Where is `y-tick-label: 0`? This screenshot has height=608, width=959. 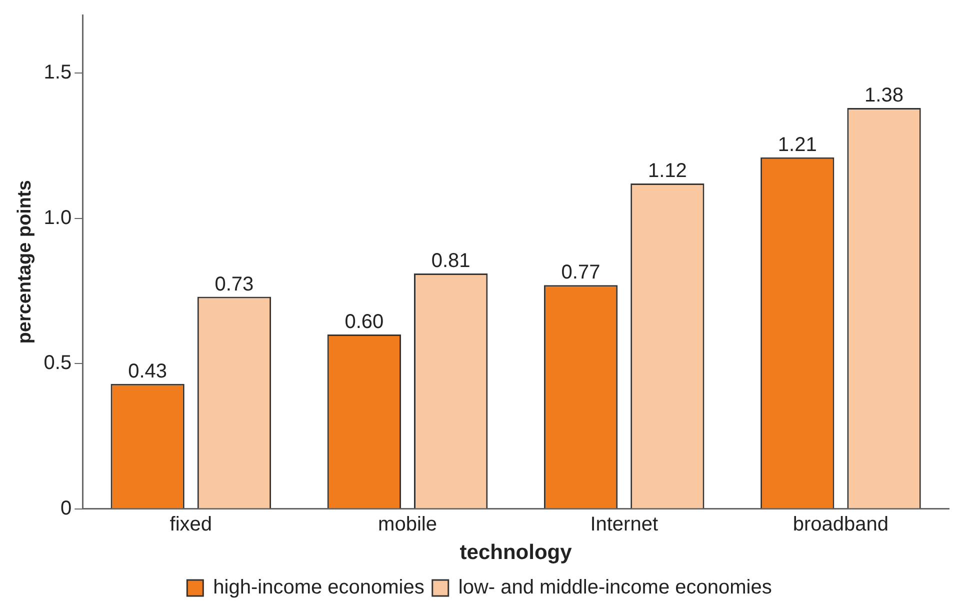
y-tick-label: 0 is located at coordinates (66, 508).